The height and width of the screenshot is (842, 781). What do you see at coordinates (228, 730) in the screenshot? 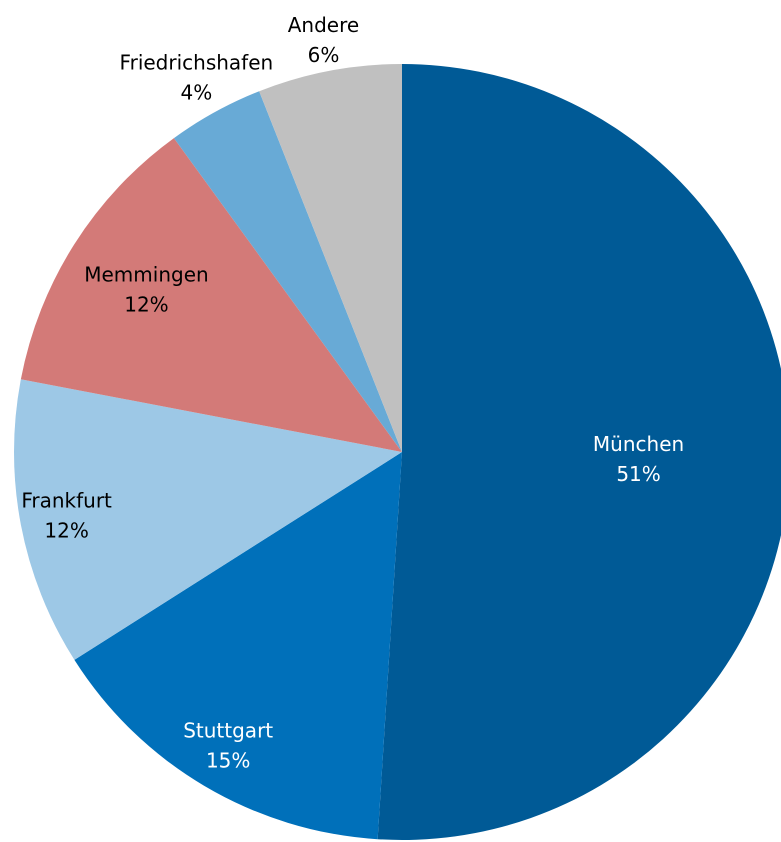
I see `slice-label: Stuttgart` at bounding box center [228, 730].